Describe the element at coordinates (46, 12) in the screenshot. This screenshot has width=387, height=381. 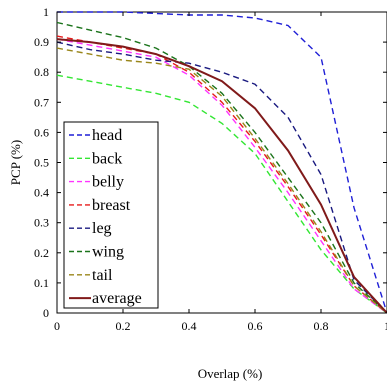
I see `y-tick-label: 1` at that location.